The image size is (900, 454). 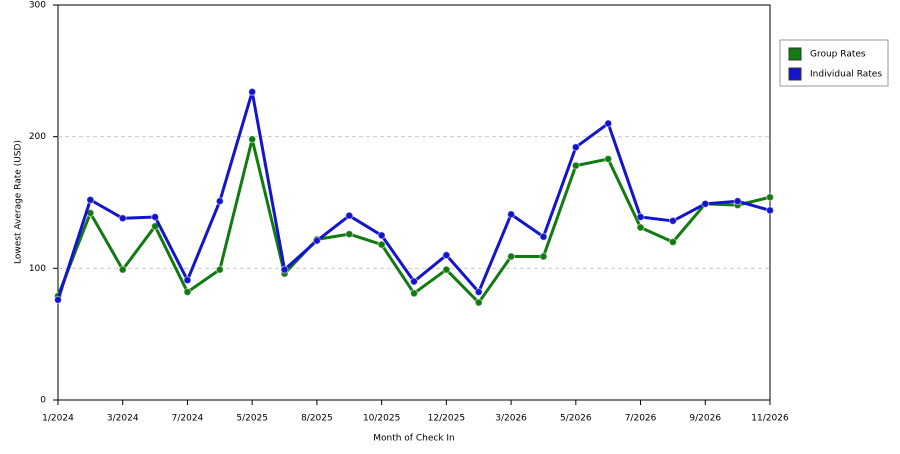 I want to click on legend-label: Individual Rates, so click(x=846, y=75).